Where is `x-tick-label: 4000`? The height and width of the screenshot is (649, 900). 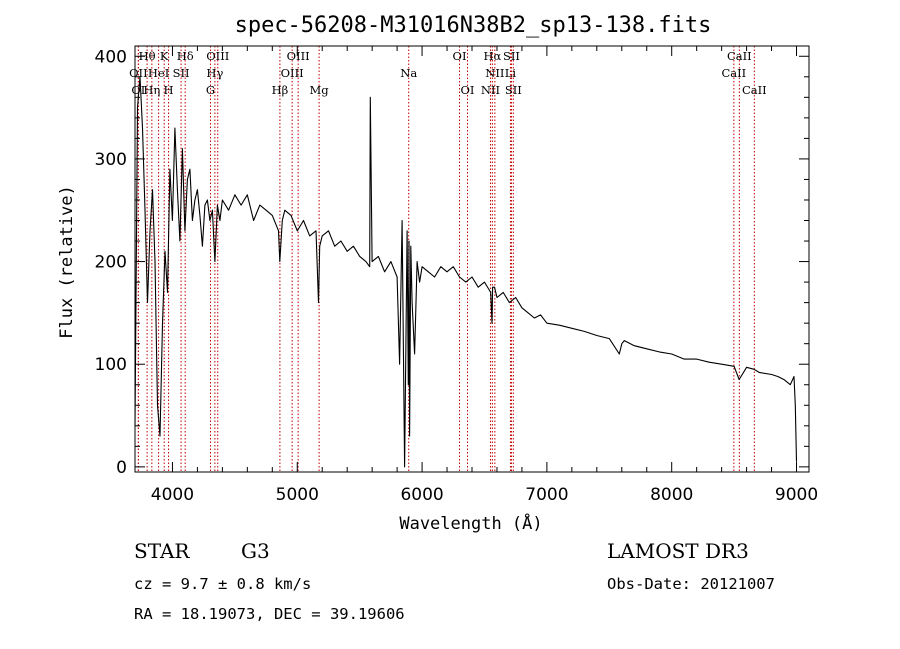 x-tick-label: 4000 is located at coordinates (172, 495).